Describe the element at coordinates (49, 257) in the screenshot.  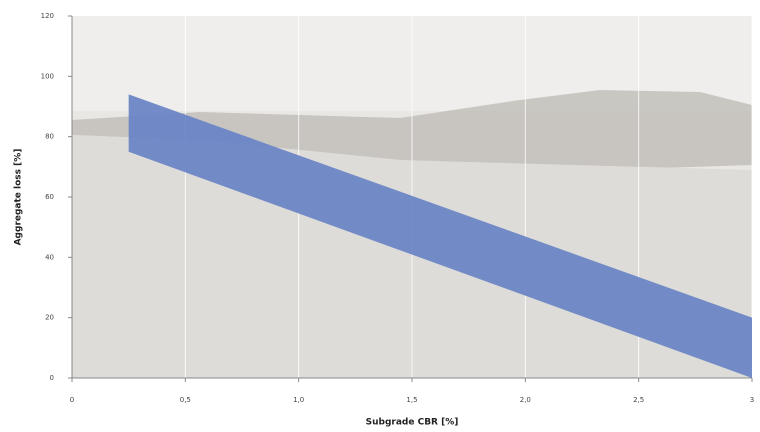
I see `y-tick-label: 40` at that location.